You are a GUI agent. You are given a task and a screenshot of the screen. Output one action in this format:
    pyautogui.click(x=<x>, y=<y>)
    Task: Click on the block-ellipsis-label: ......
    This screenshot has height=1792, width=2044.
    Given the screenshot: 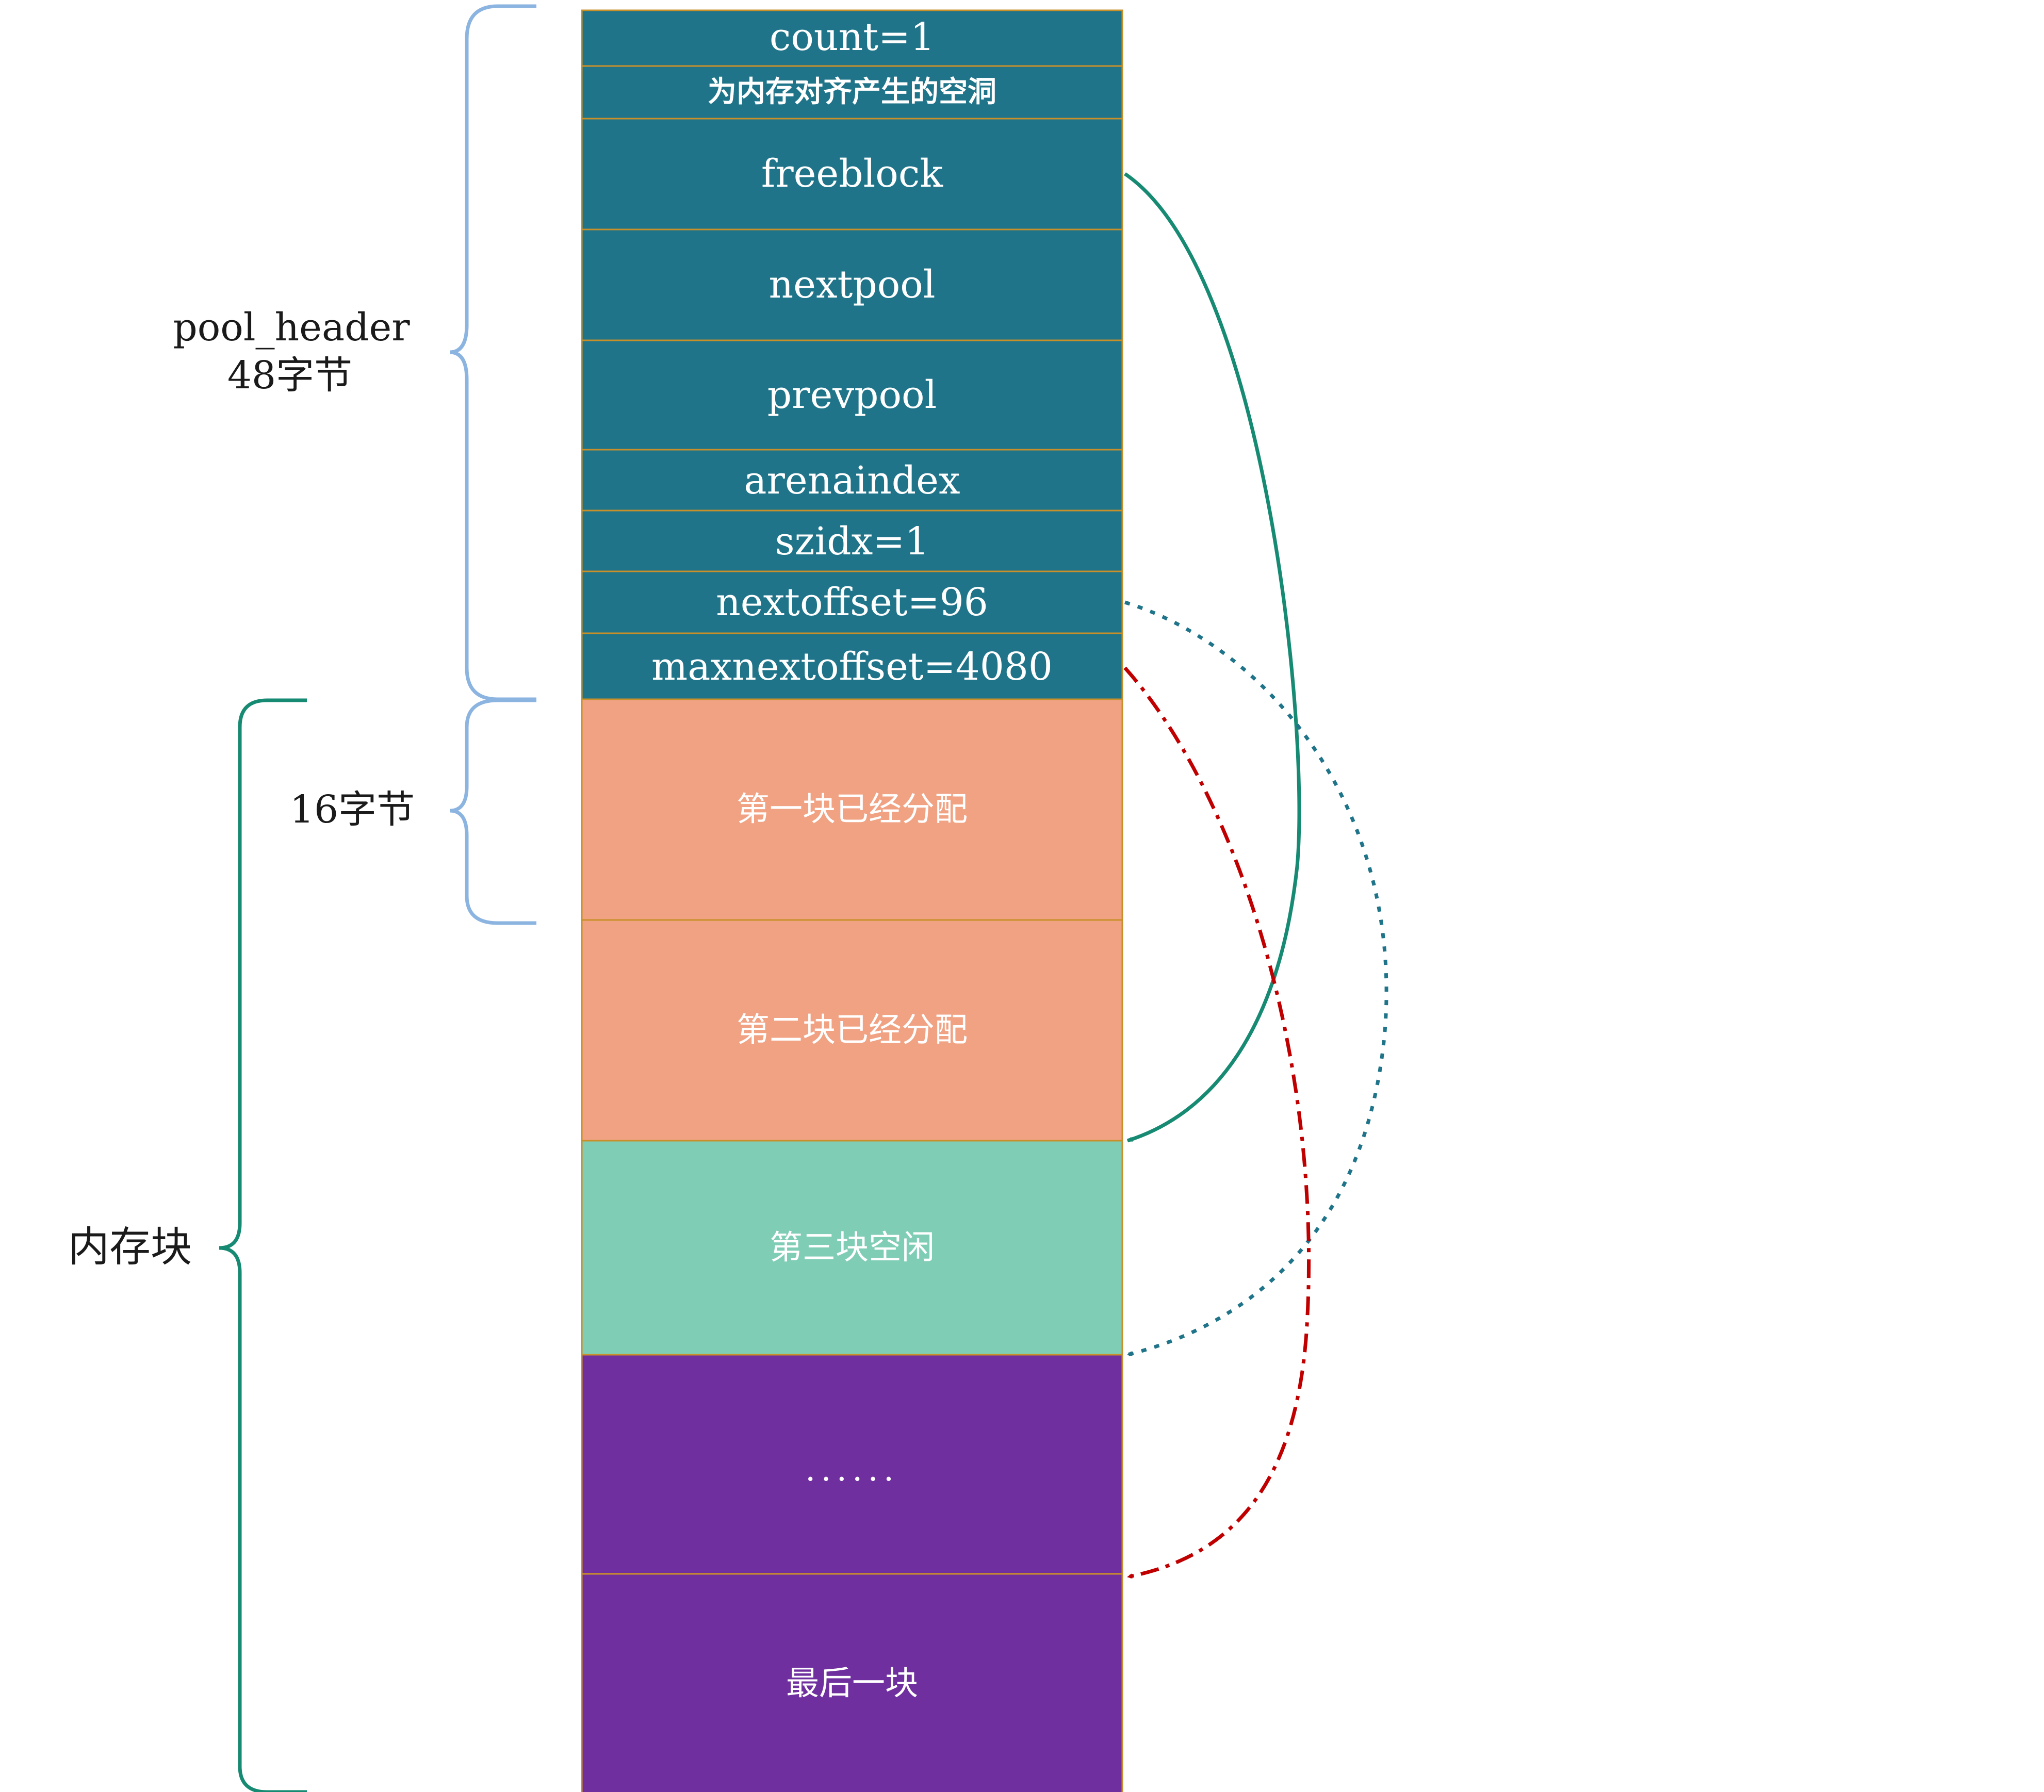 What is the action you would take?
    pyautogui.click(x=852, y=1470)
    